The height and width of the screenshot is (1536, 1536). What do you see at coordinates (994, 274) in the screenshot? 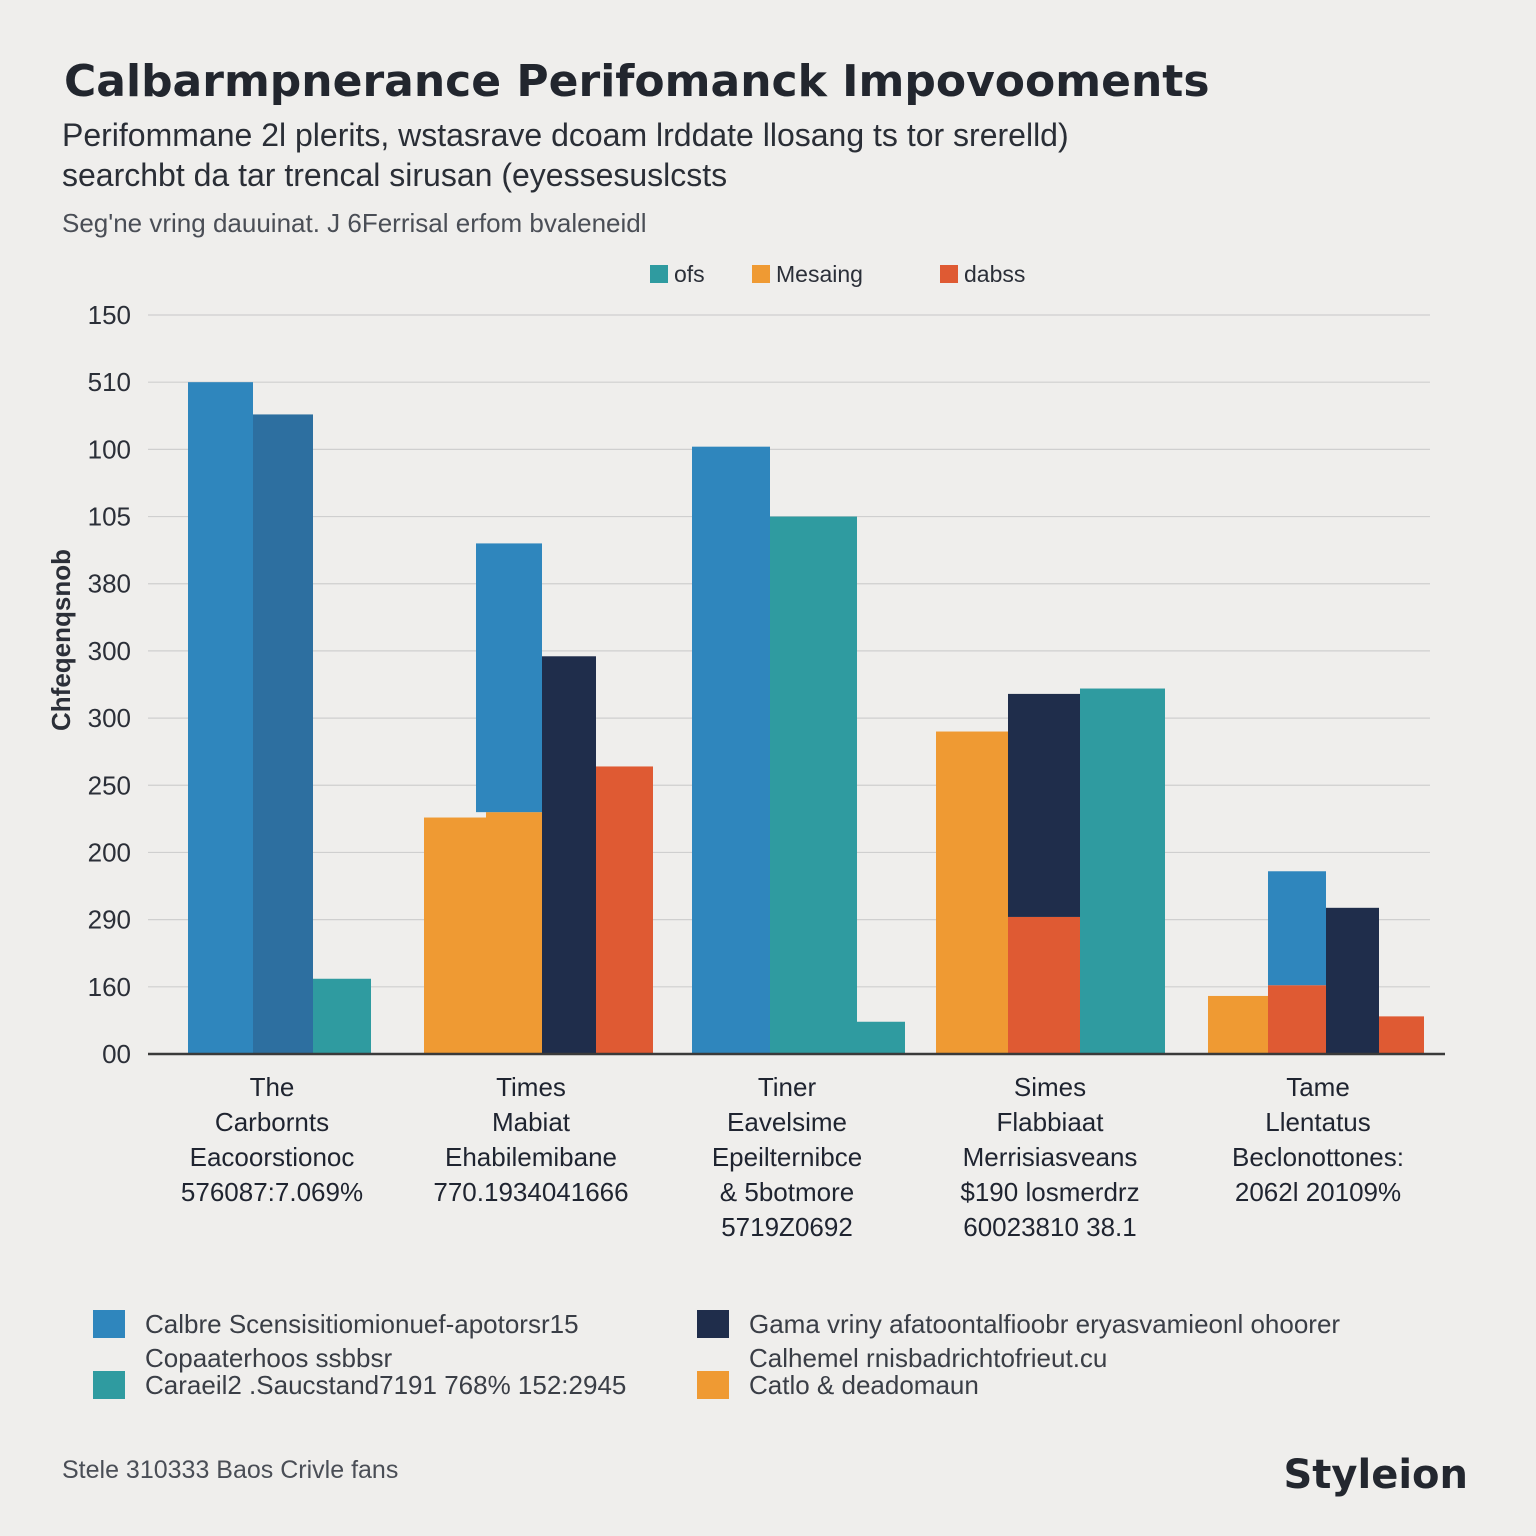
I see `legend-label: dabss` at bounding box center [994, 274].